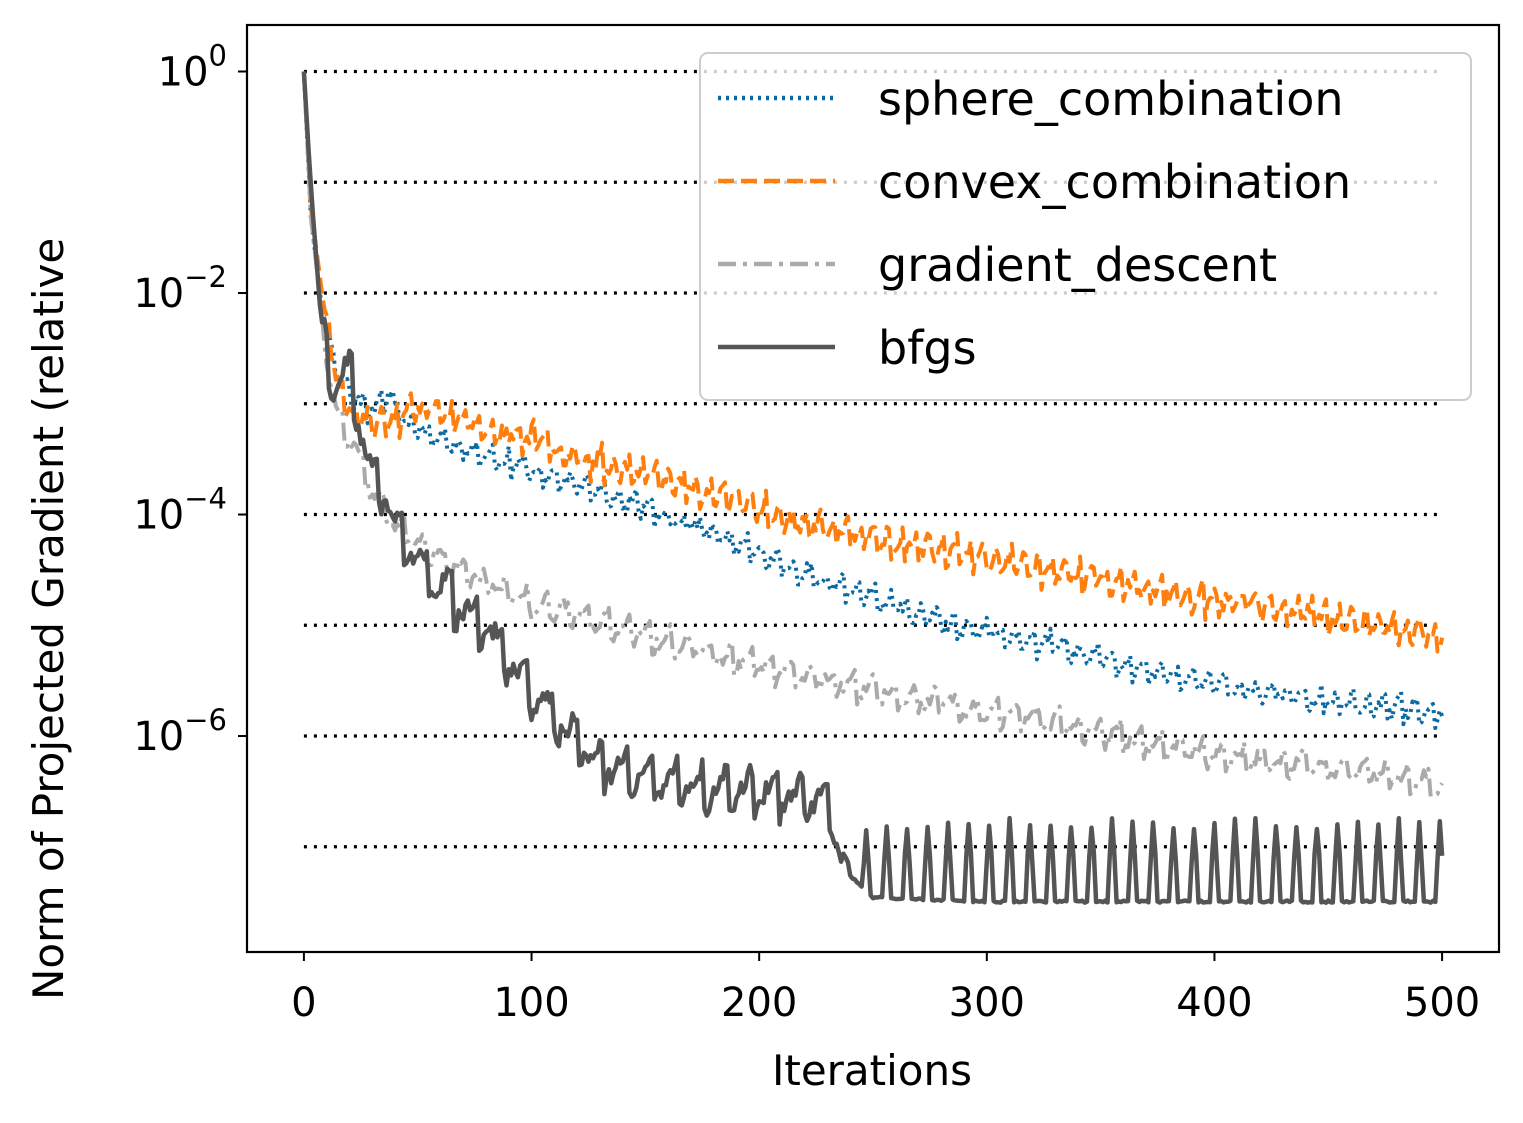 The image size is (1523, 1123). I want to click on x-axis: 0 100 200 300 400 500, so click(885, 989).